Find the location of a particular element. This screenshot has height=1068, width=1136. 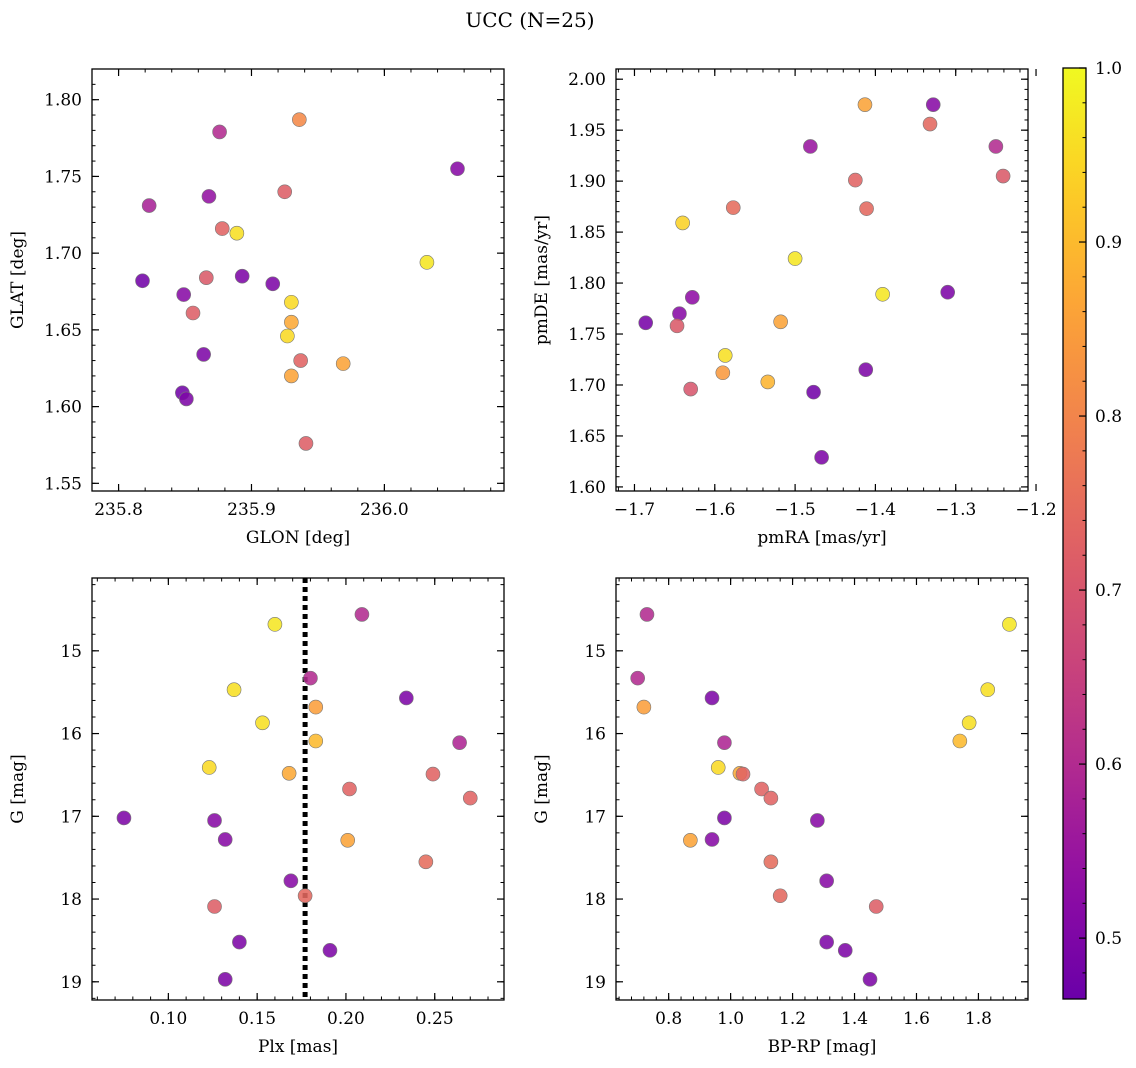

x-axis-label: Plx [mas] is located at coordinates (298, 1047).